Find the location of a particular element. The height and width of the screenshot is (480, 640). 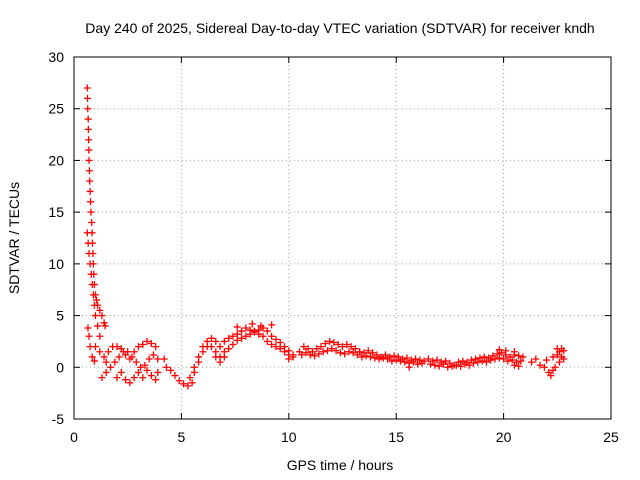

x-tick-label: 5 is located at coordinates (182, 437).